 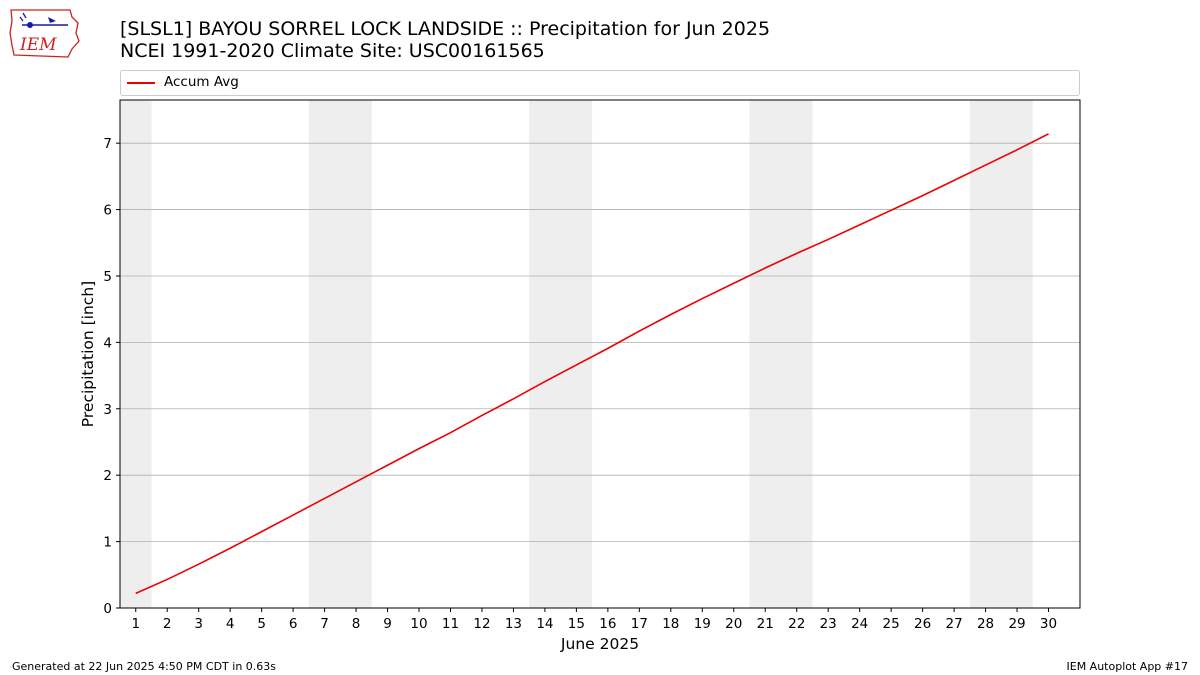 I want to click on x-tick-label: 1, so click(x=135, y=624).